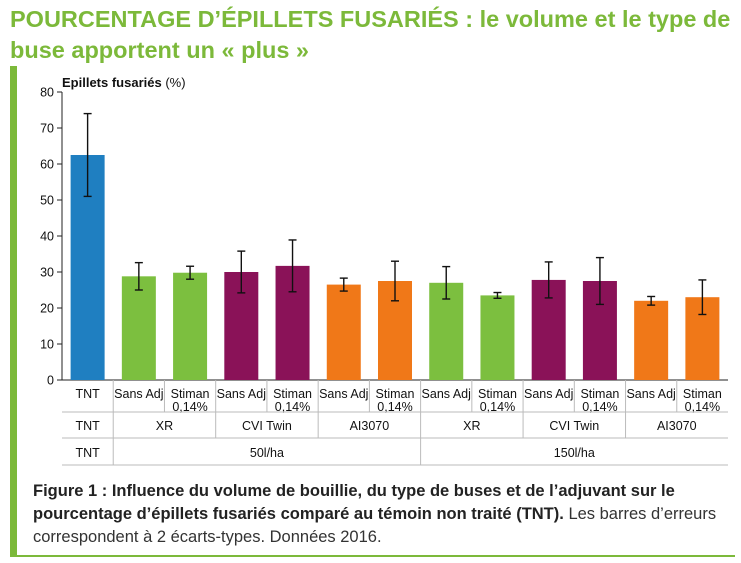  Describe the element at coordinates (47, 345) in the screenshot. I see `y-tick-label: 10` at that location.